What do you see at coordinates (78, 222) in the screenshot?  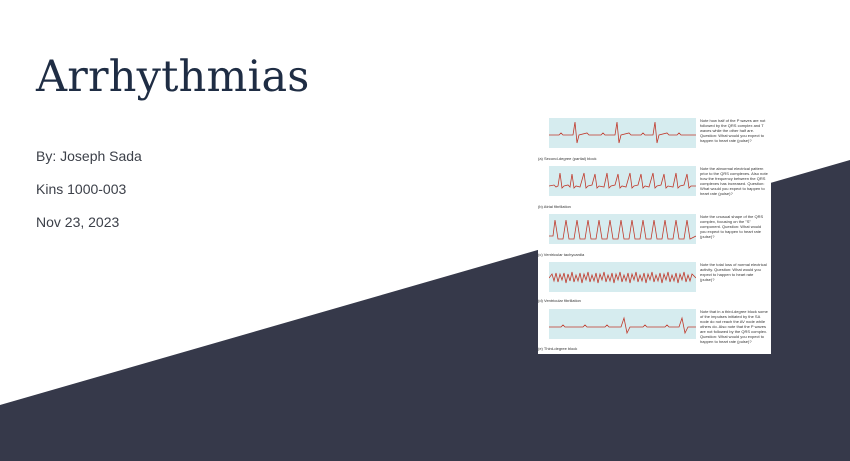 I see `date-line: Nov 23, 2023` at bounding box center [78, 222].